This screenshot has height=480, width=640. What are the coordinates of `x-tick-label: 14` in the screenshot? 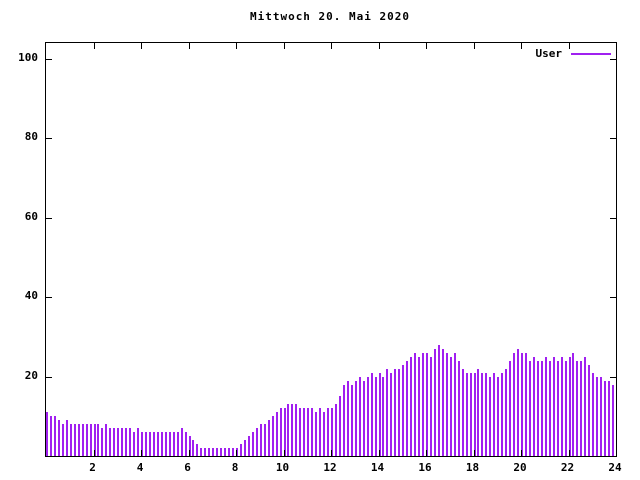 It's located at (377, 467).